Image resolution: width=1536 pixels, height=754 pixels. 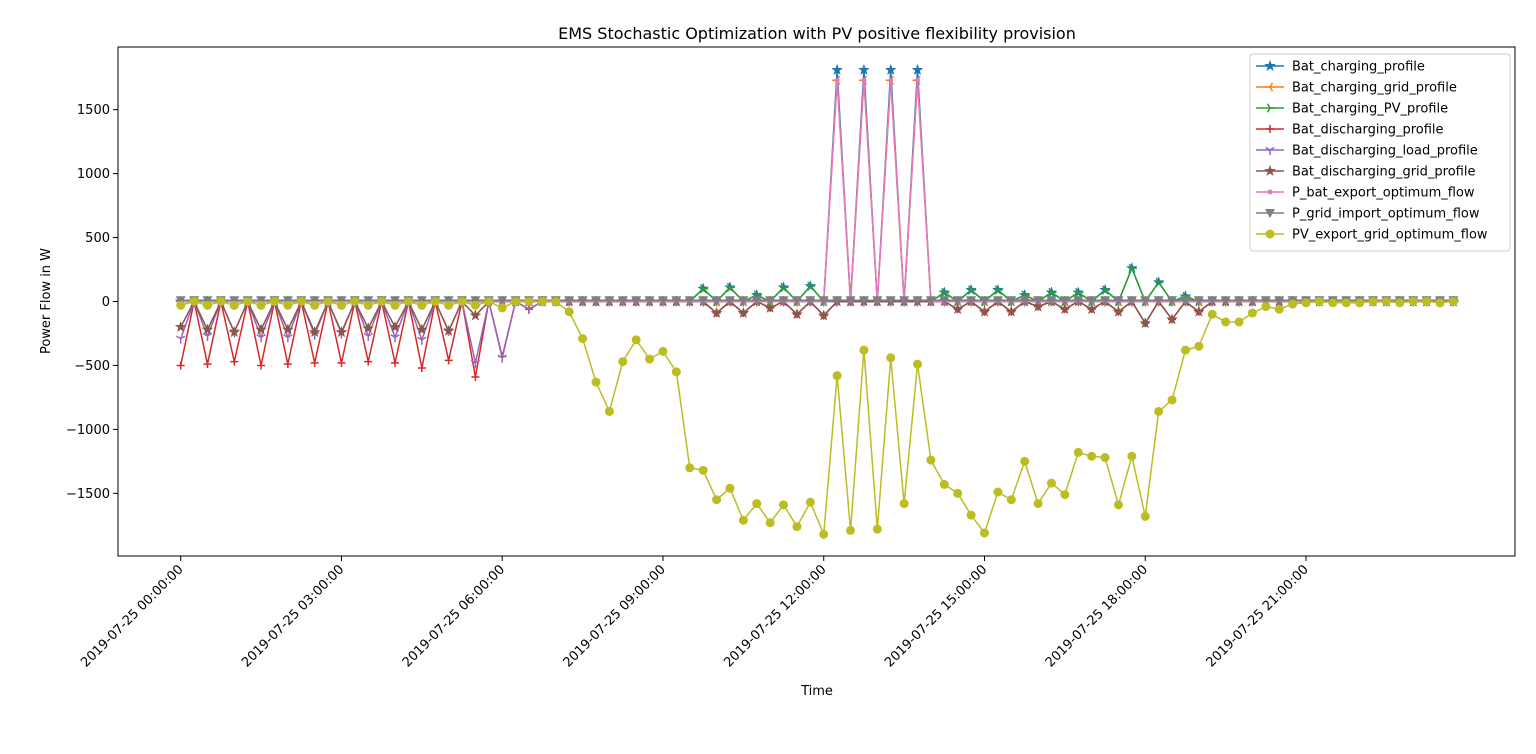 What do you see at coordinates (1350, 130) in the screenshot?
I see `legend-item: Bat_discharging_profile` at bounding box center [1350, 130].